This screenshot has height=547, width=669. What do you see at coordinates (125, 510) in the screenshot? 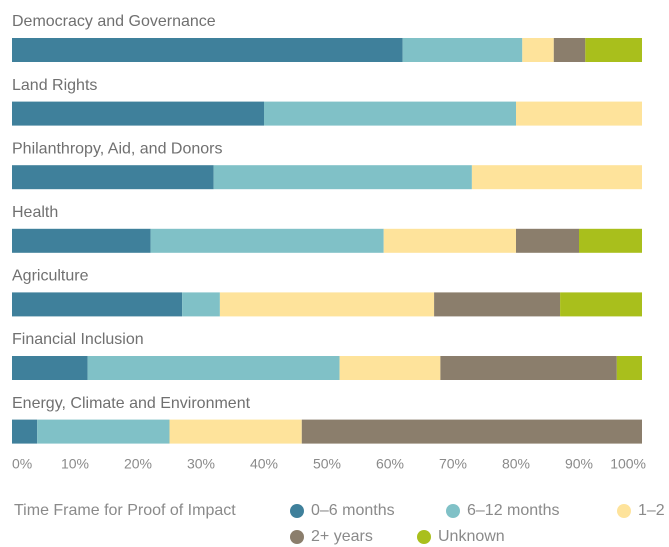
I see `legend-title: Time Frame for Proof of Impact` at bounding box center [125, 510].